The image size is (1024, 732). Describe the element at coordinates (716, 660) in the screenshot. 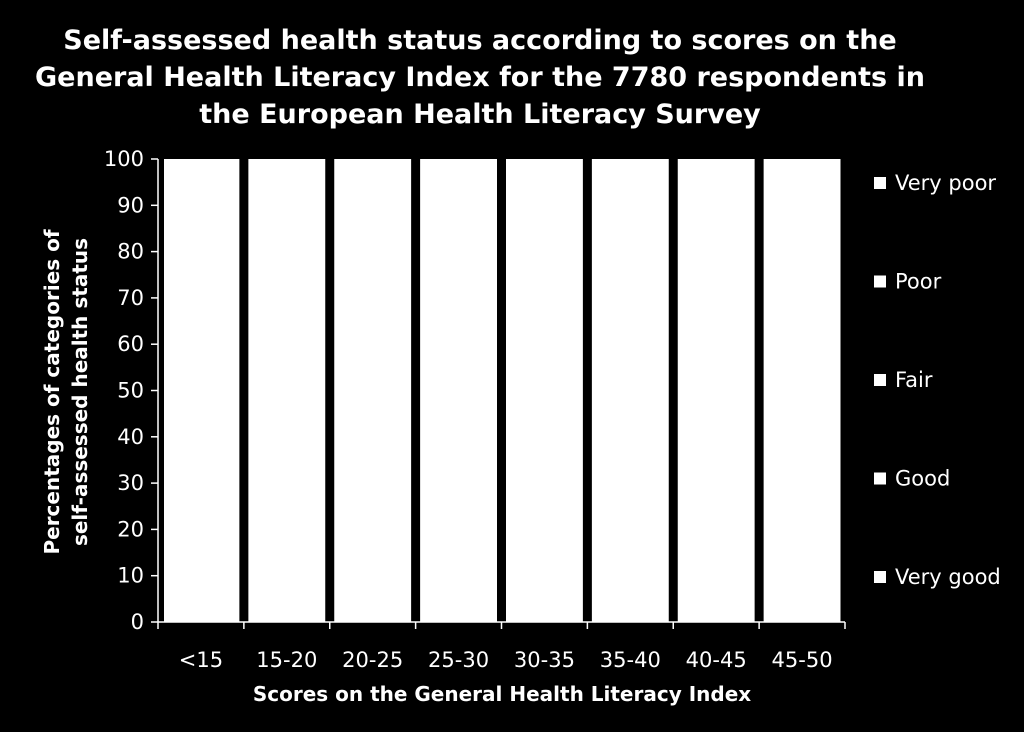

I see `x-tick-label-6: 40-45` at that location.